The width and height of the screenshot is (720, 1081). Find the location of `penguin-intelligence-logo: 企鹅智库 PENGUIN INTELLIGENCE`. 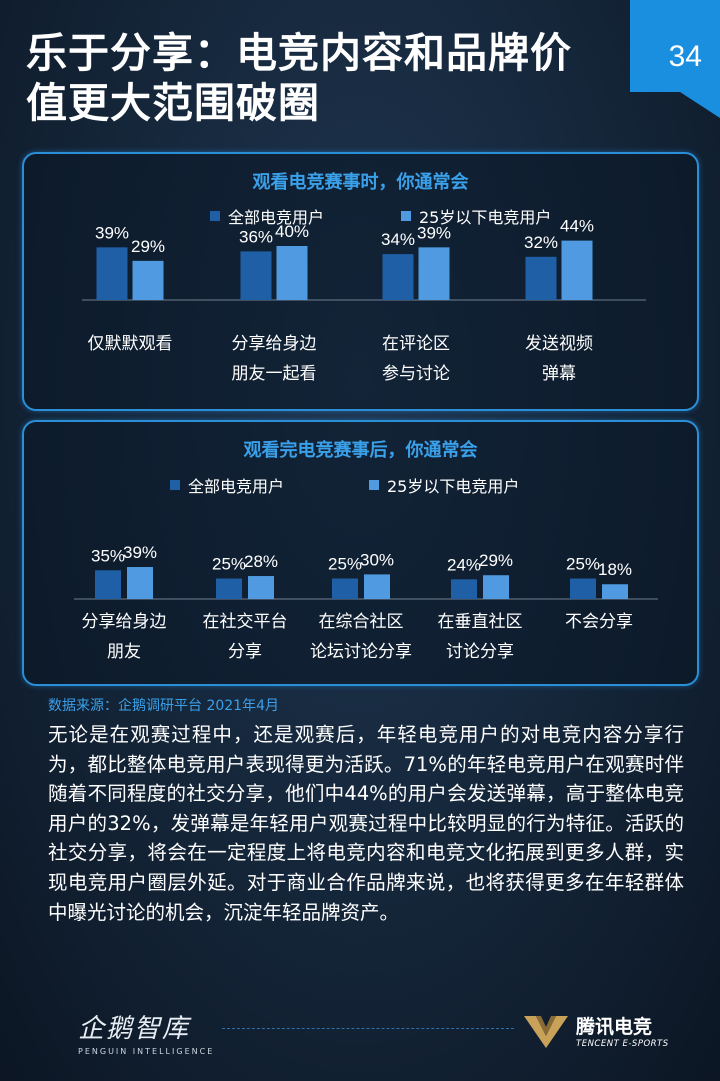

penguin-intelligence-logo: 企鹅智库 PENGUIN INTELLIGENCE is located at coordinates (146, 1032).